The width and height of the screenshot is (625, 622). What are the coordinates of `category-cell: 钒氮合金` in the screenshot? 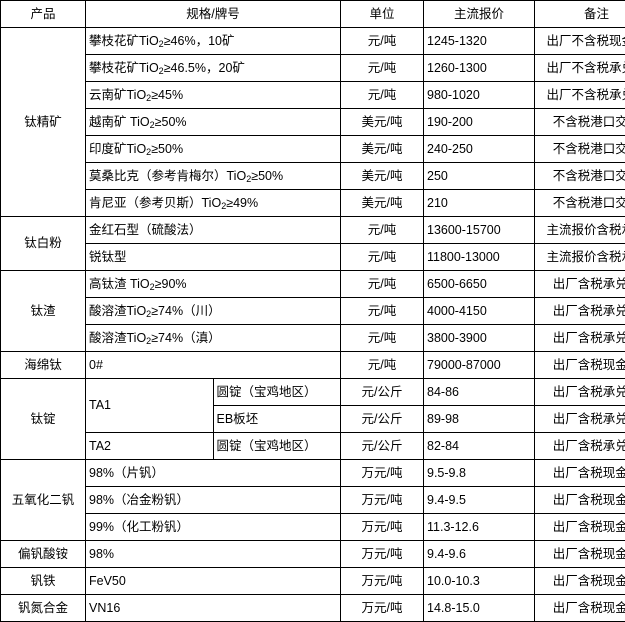 It's located at (43, 608).